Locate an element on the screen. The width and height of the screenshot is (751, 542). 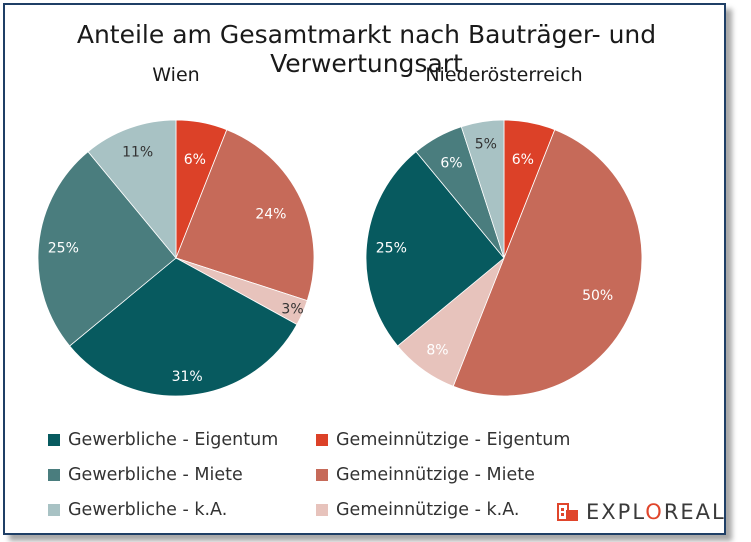
pie-label-noe-4: 6% is located at coordinates (451, 163).